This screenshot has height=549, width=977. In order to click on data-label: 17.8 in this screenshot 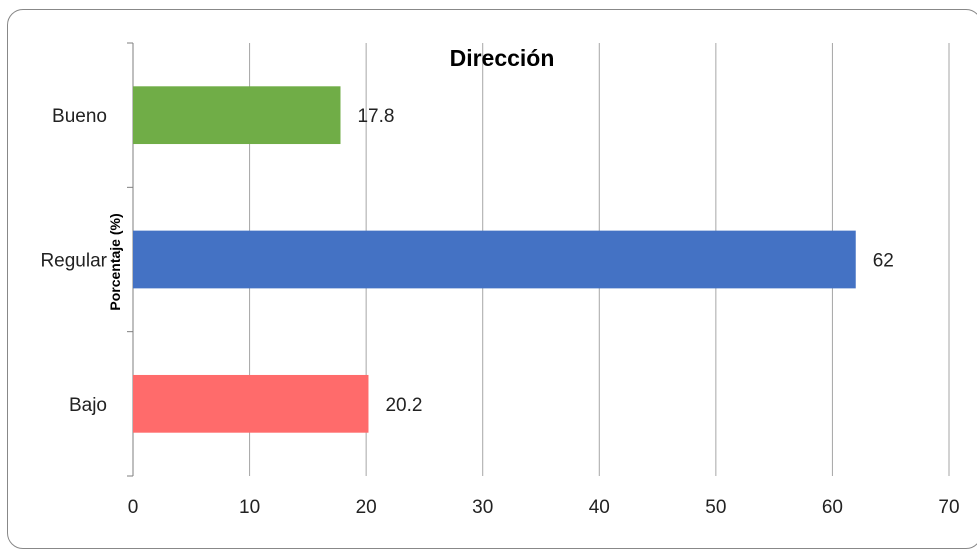, I will do `click(375, 116)`.